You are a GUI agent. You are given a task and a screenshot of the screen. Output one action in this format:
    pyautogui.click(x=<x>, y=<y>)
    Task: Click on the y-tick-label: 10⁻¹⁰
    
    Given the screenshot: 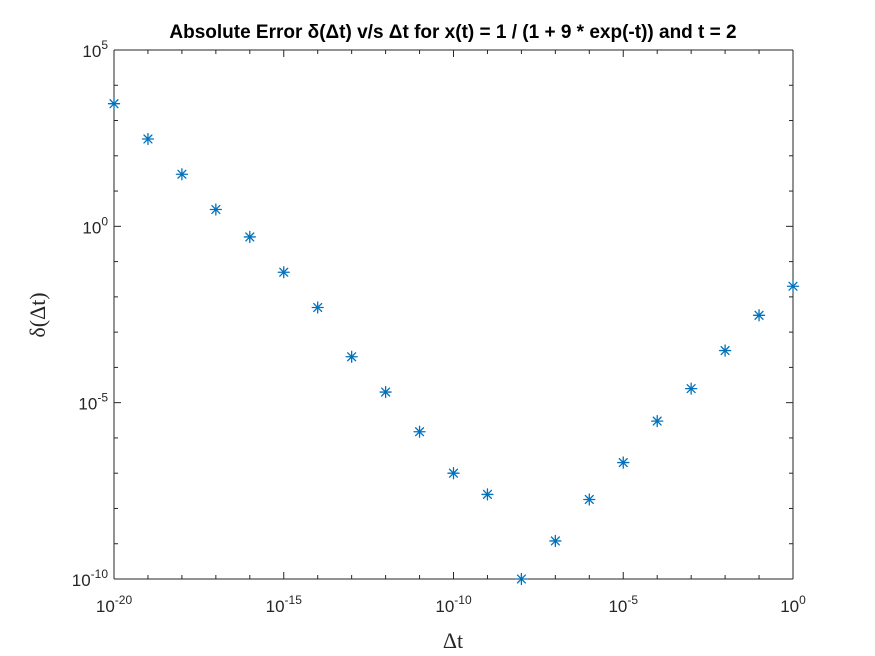 What is the action you would take?
    pyautogui.click(x=90, y=578)
    